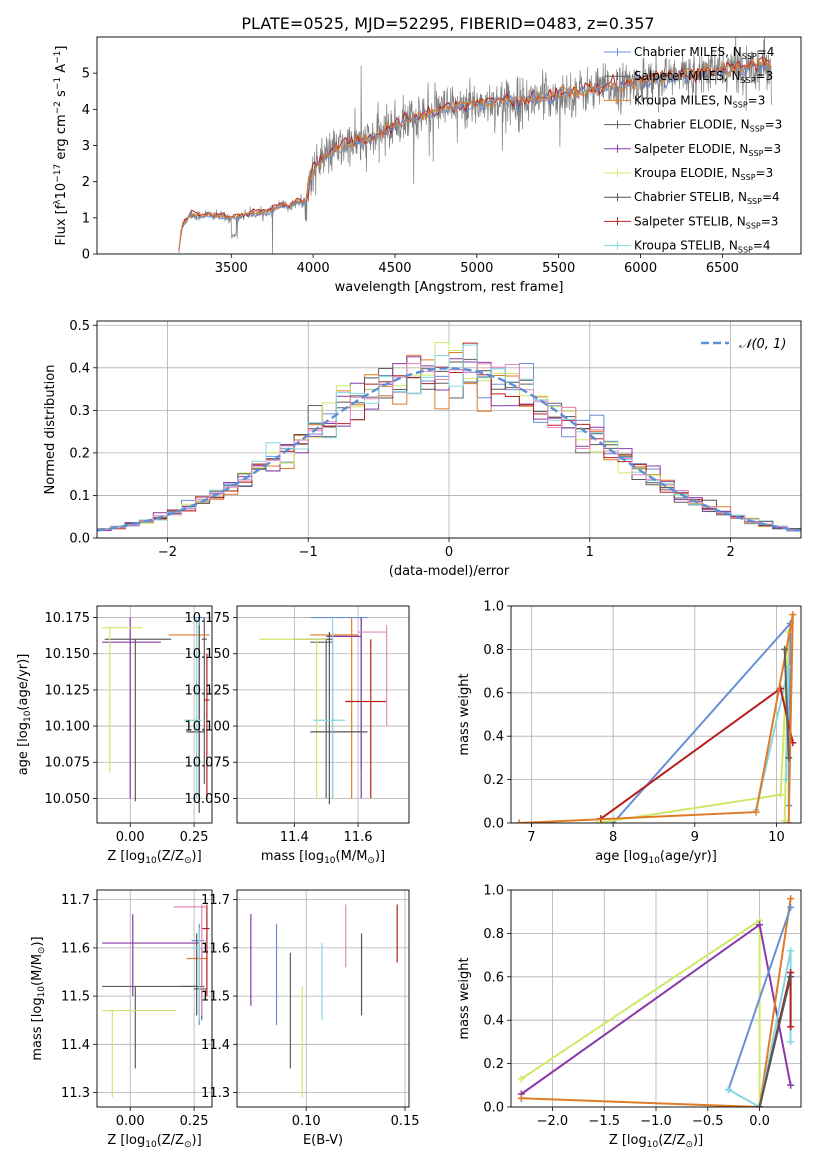  Describe the element at coordinates (656, 1121) in the screenshot. I see `x-tick-label: −1.0` at that location.